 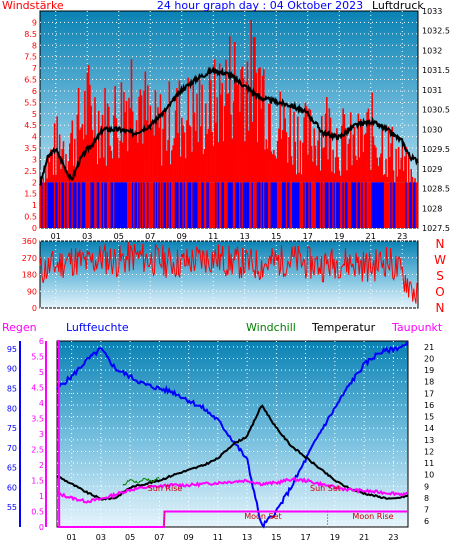 What do you see at coordinates (29, 258) in the screenshot?
I see `direction-tick-label: 270` at bounding box center [29, 258].